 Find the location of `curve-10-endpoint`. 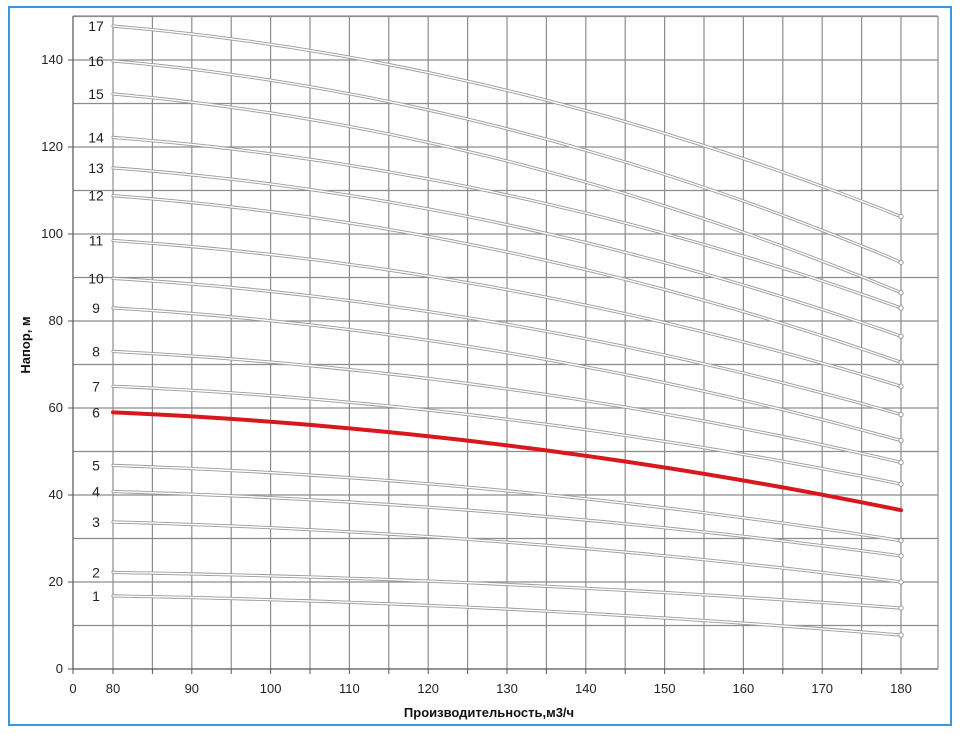

curve-10-endpoint is located at coordinates (901, 414).